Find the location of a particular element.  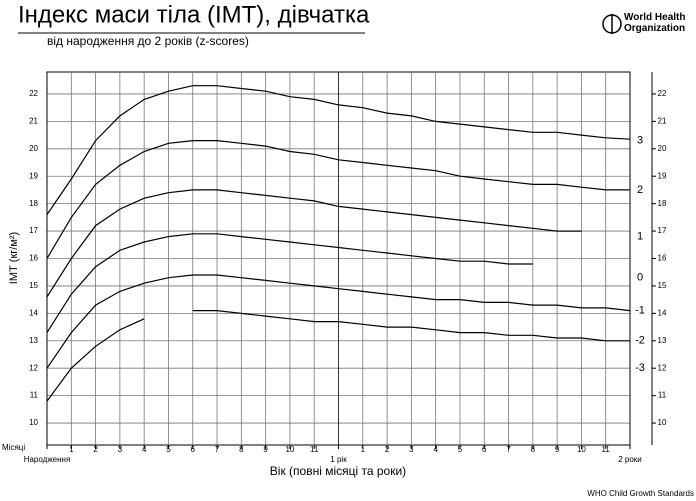

y-tick-label: 12 is located at coordinates (33, 367).